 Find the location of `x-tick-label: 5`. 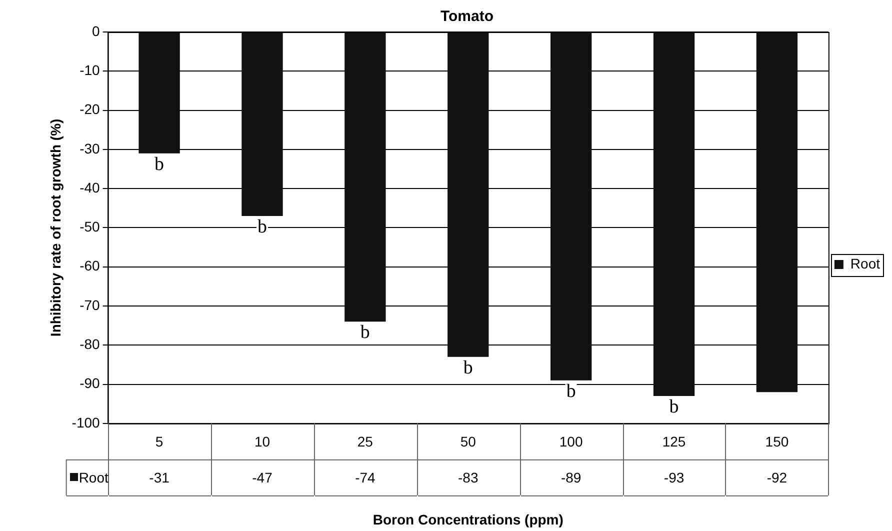

x-tick-label: 5 is located at coordinates (159, 442).